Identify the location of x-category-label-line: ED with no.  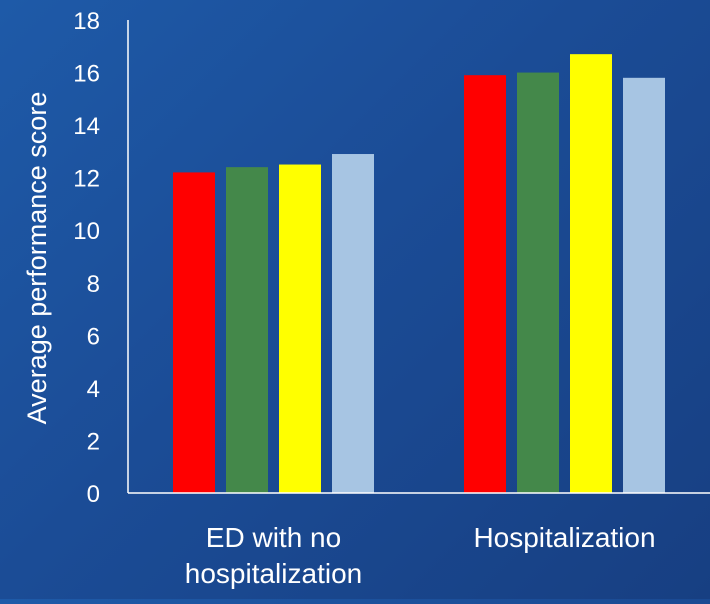
(273, 537).